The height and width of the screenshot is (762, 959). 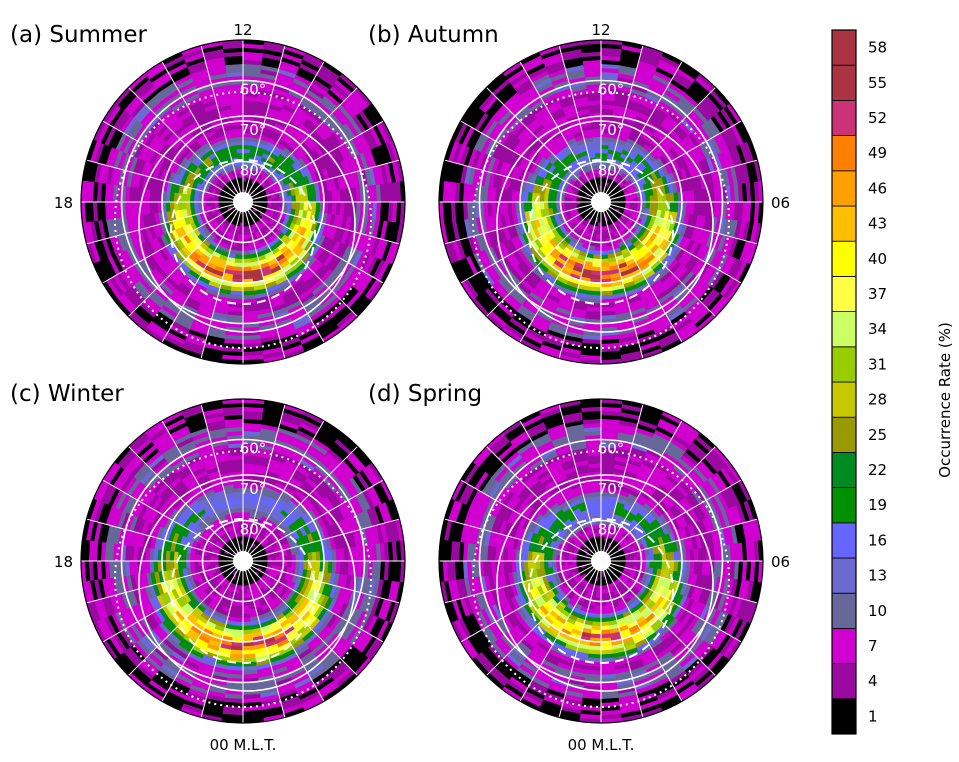 I want to click on dashed-boundary, so click(x=243, y=232).